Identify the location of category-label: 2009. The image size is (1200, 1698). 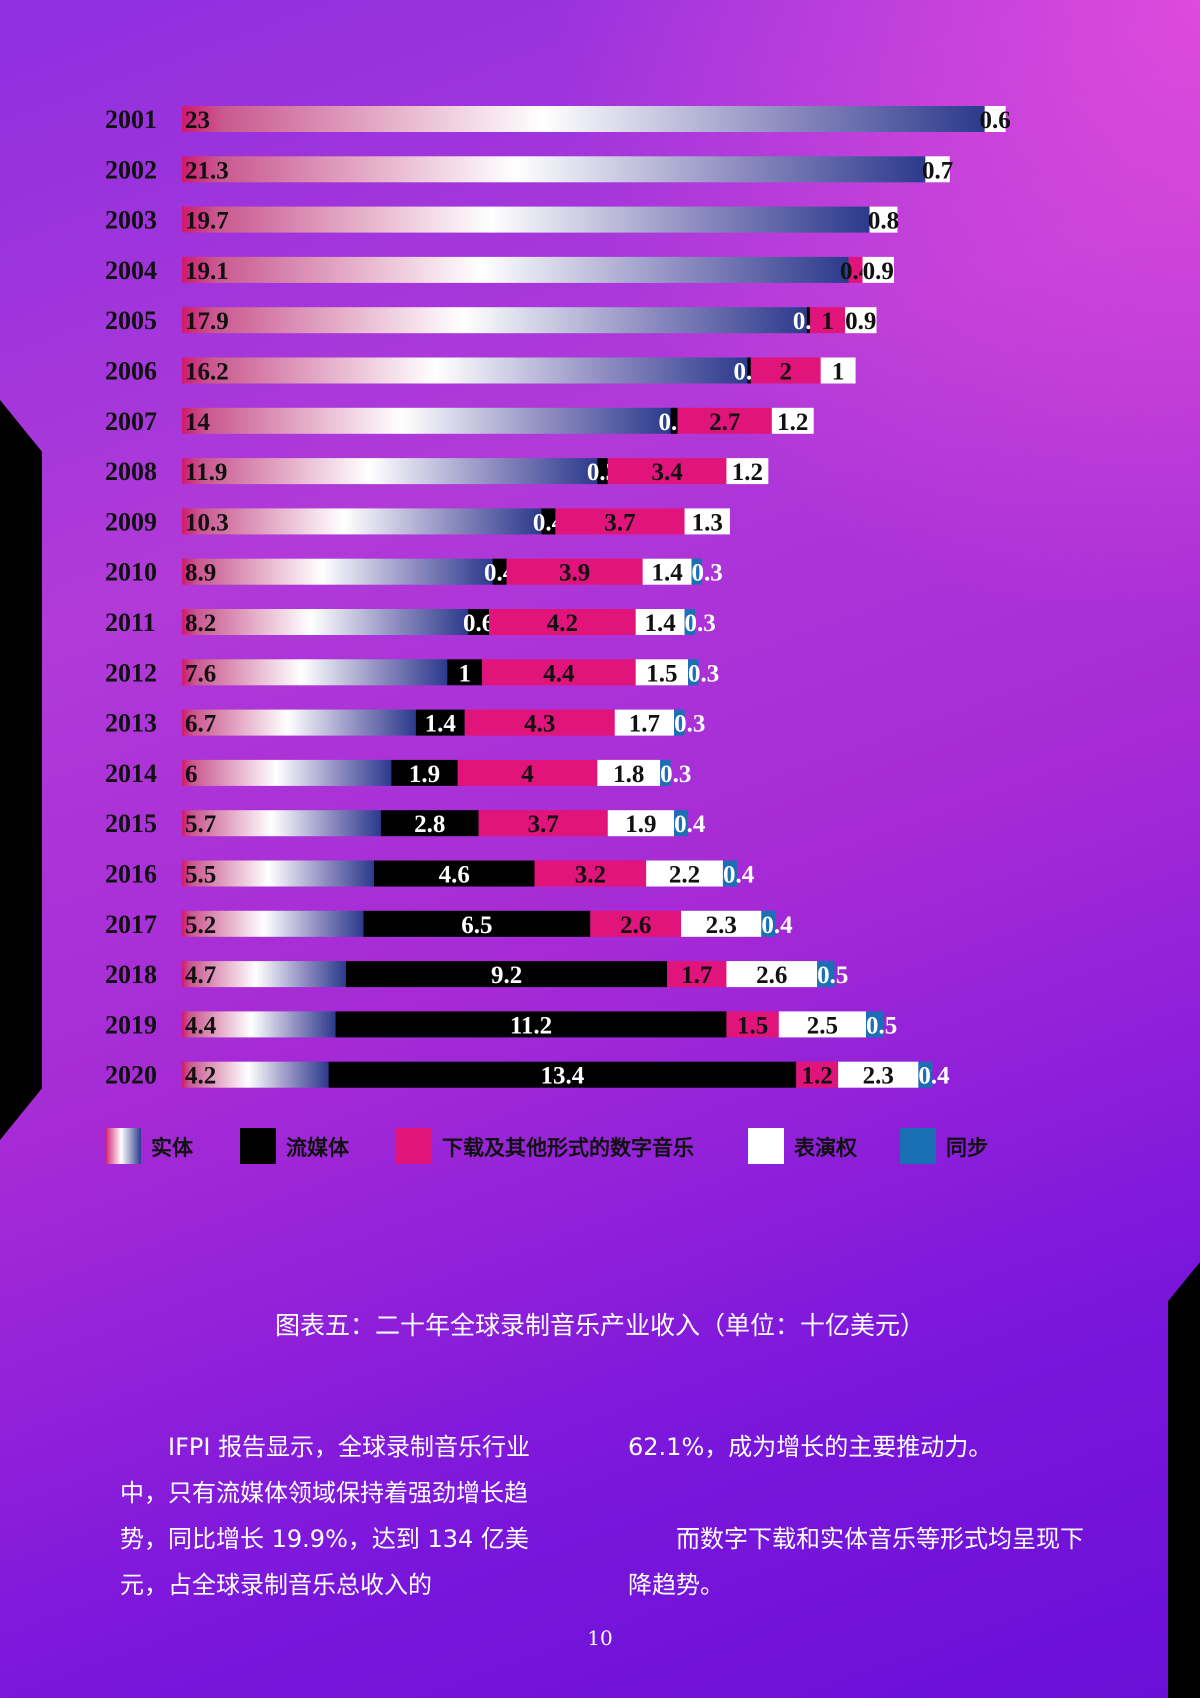
(131, 521).